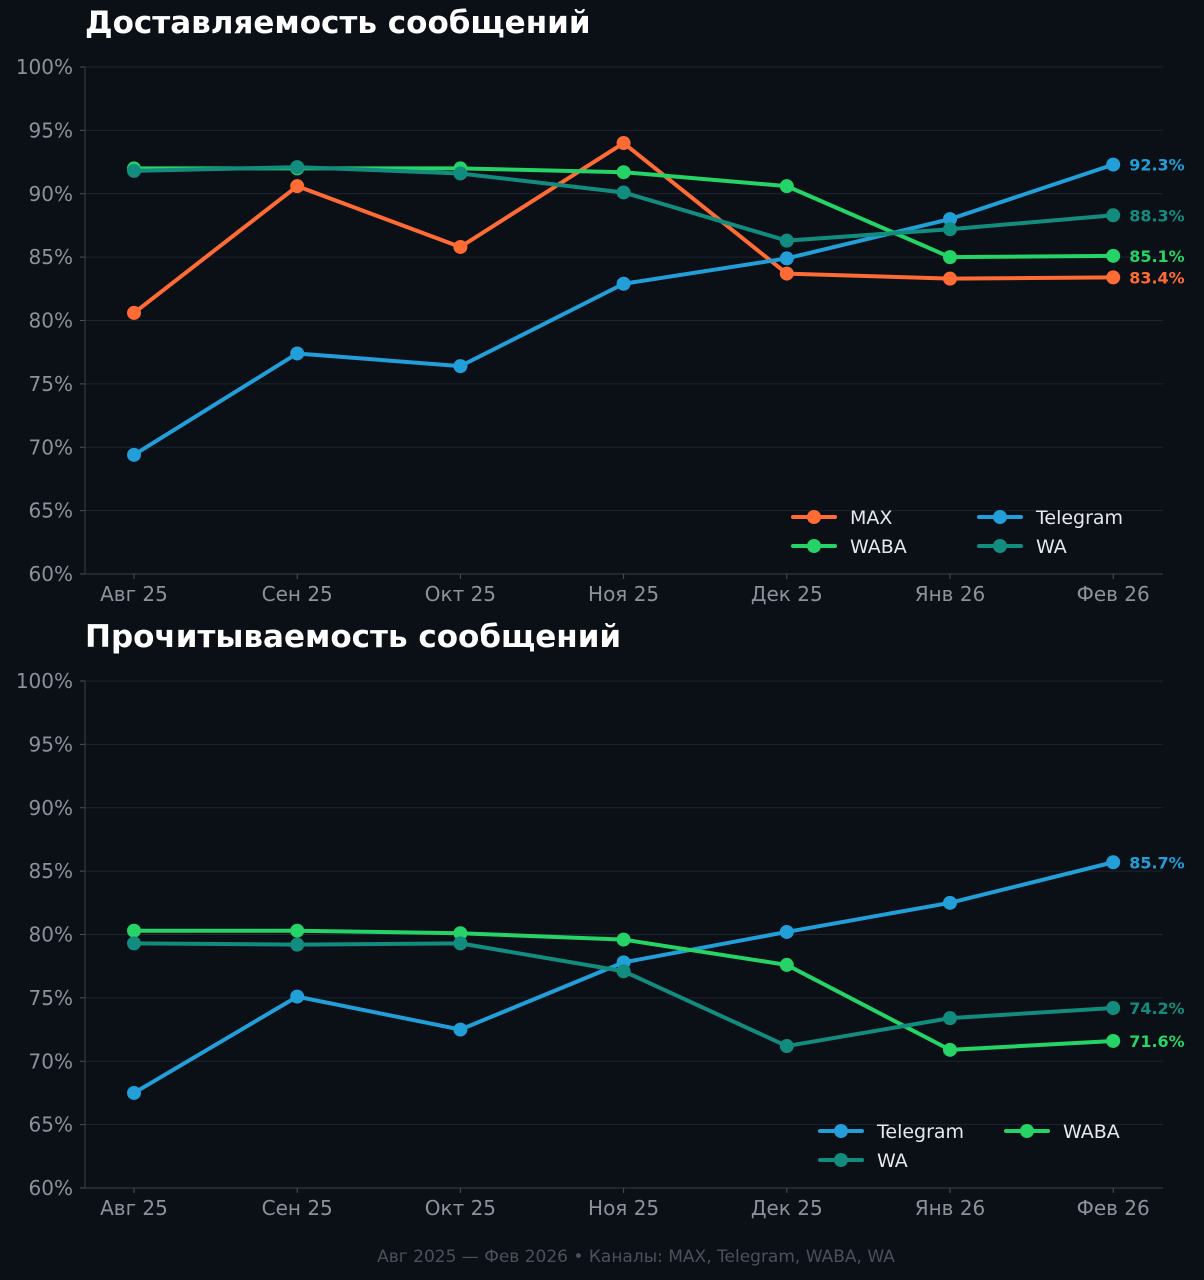  I want to click on series-wa: 74.2%, so click(656, 995).